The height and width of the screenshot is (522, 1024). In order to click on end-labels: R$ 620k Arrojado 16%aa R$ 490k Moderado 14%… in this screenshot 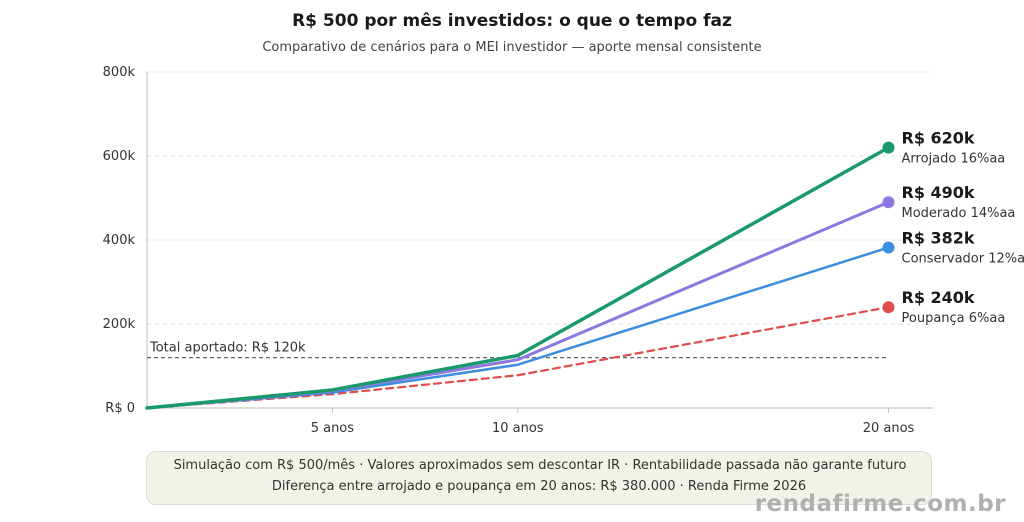, I will do `click(963, 228)`.